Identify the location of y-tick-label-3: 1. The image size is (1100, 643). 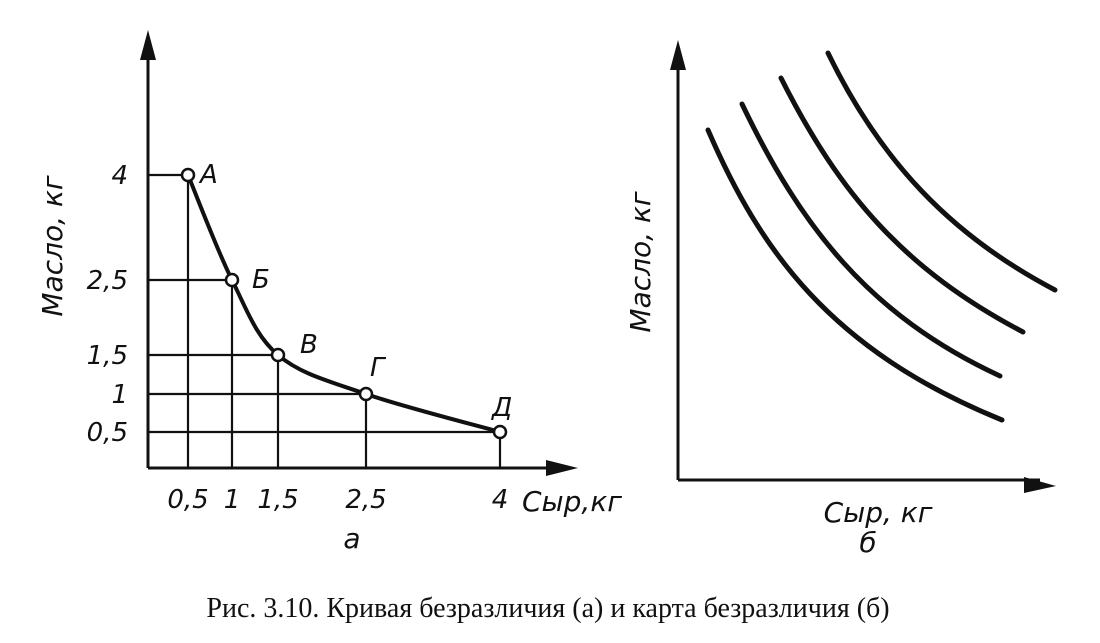
(119, 395).